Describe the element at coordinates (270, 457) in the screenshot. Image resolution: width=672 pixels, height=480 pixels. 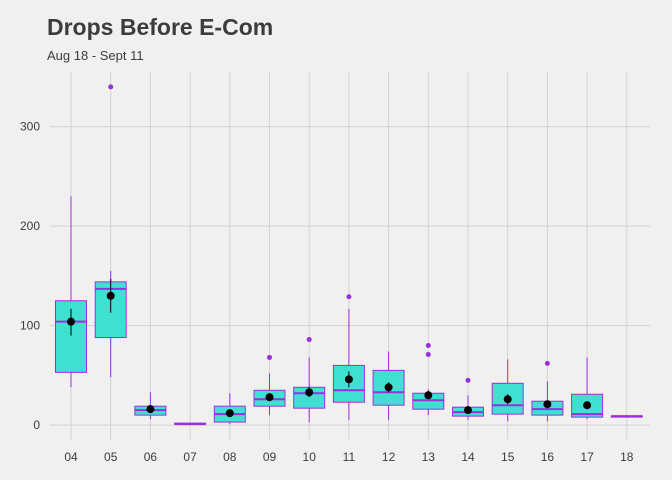
I see `x-tick-label: 09` at that location.